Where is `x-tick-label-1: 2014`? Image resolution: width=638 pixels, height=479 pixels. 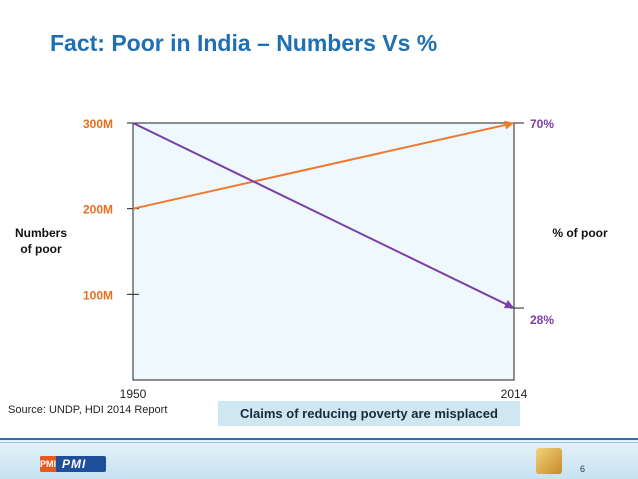
x-tick-label-1: 2014 is located at coordinates (514, 393).